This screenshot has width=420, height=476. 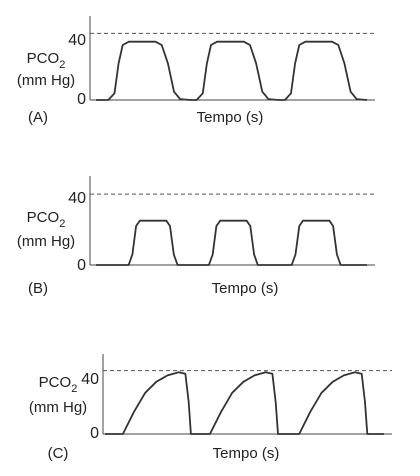 I want to click on panel-label: (B), so click(x=38, y=288).